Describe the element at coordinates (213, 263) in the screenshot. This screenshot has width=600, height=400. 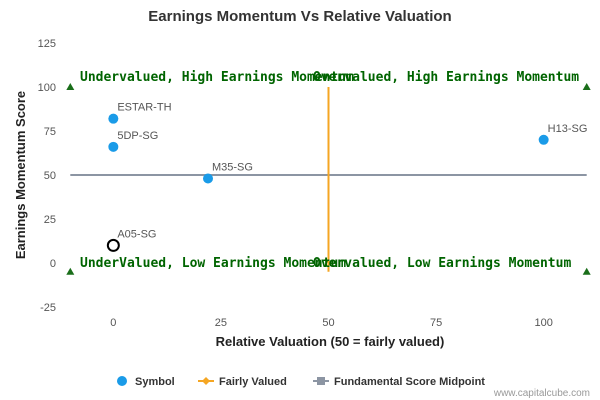
I see `quadrant-label: UnderValued, Low Earnings Momentum` at that location.